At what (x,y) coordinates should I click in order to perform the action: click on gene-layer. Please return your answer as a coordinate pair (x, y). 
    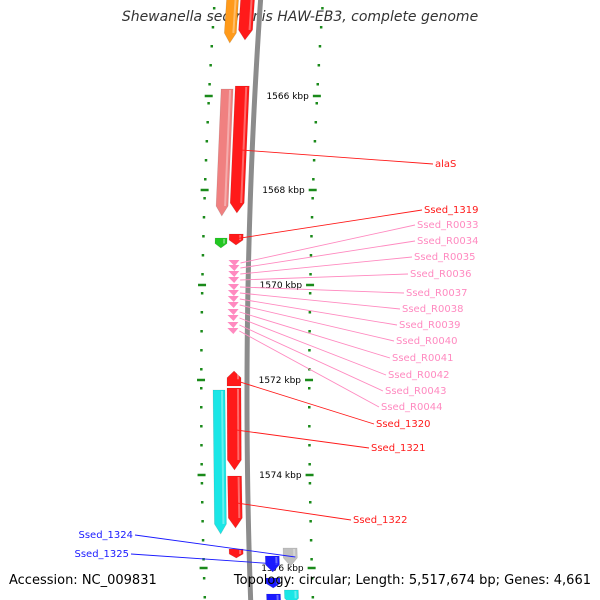
    Looking at the image, I should click on (255, 300).